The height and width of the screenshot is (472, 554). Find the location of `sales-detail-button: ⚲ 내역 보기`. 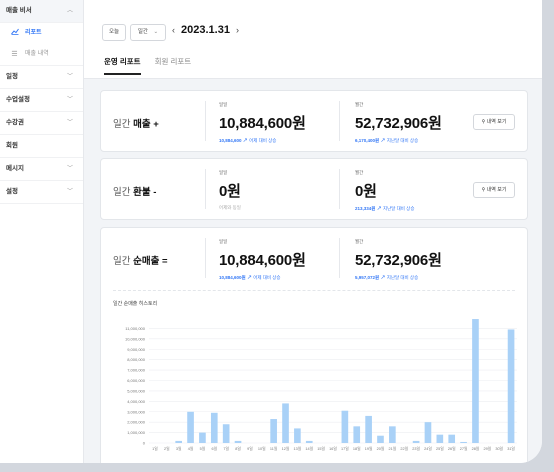

sales-detail-button: ⚲ 내역 보기 is located at coordinates (494, 122).